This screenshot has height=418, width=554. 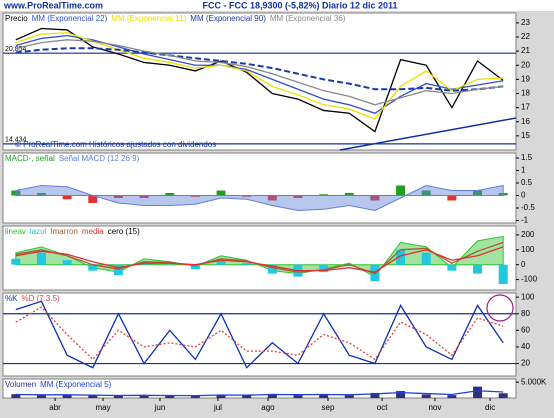 I want to click on legend-entry: lazul, so click(x=38, y=231).